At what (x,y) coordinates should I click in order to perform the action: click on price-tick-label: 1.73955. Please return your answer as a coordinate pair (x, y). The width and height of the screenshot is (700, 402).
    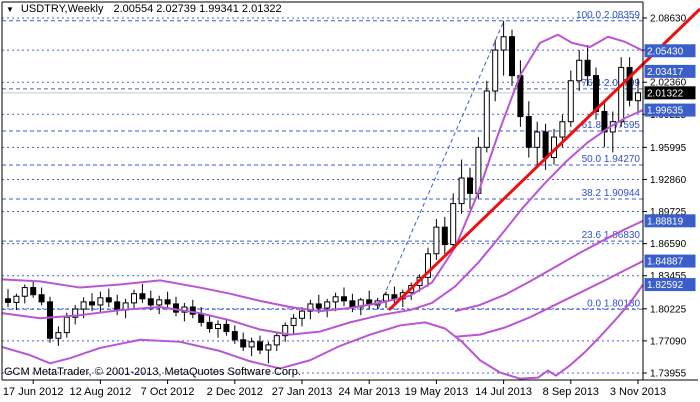
    Looking at the image, I should click on (668, 373).